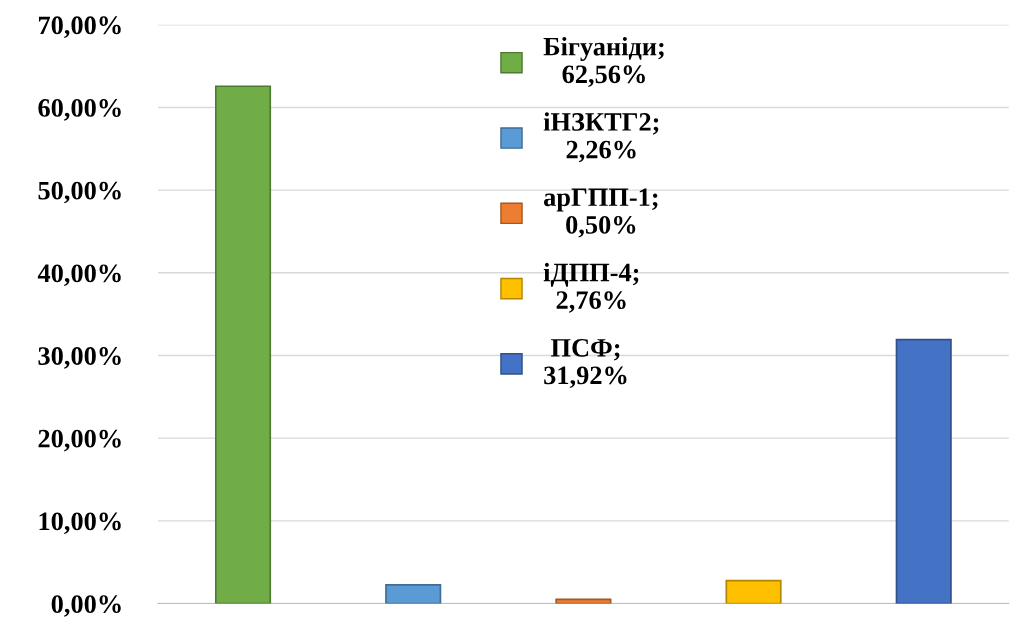  Describe the element at coordinates (79, 358) in the screenshot. I see `y-tick-label: 30,00%` at that location.